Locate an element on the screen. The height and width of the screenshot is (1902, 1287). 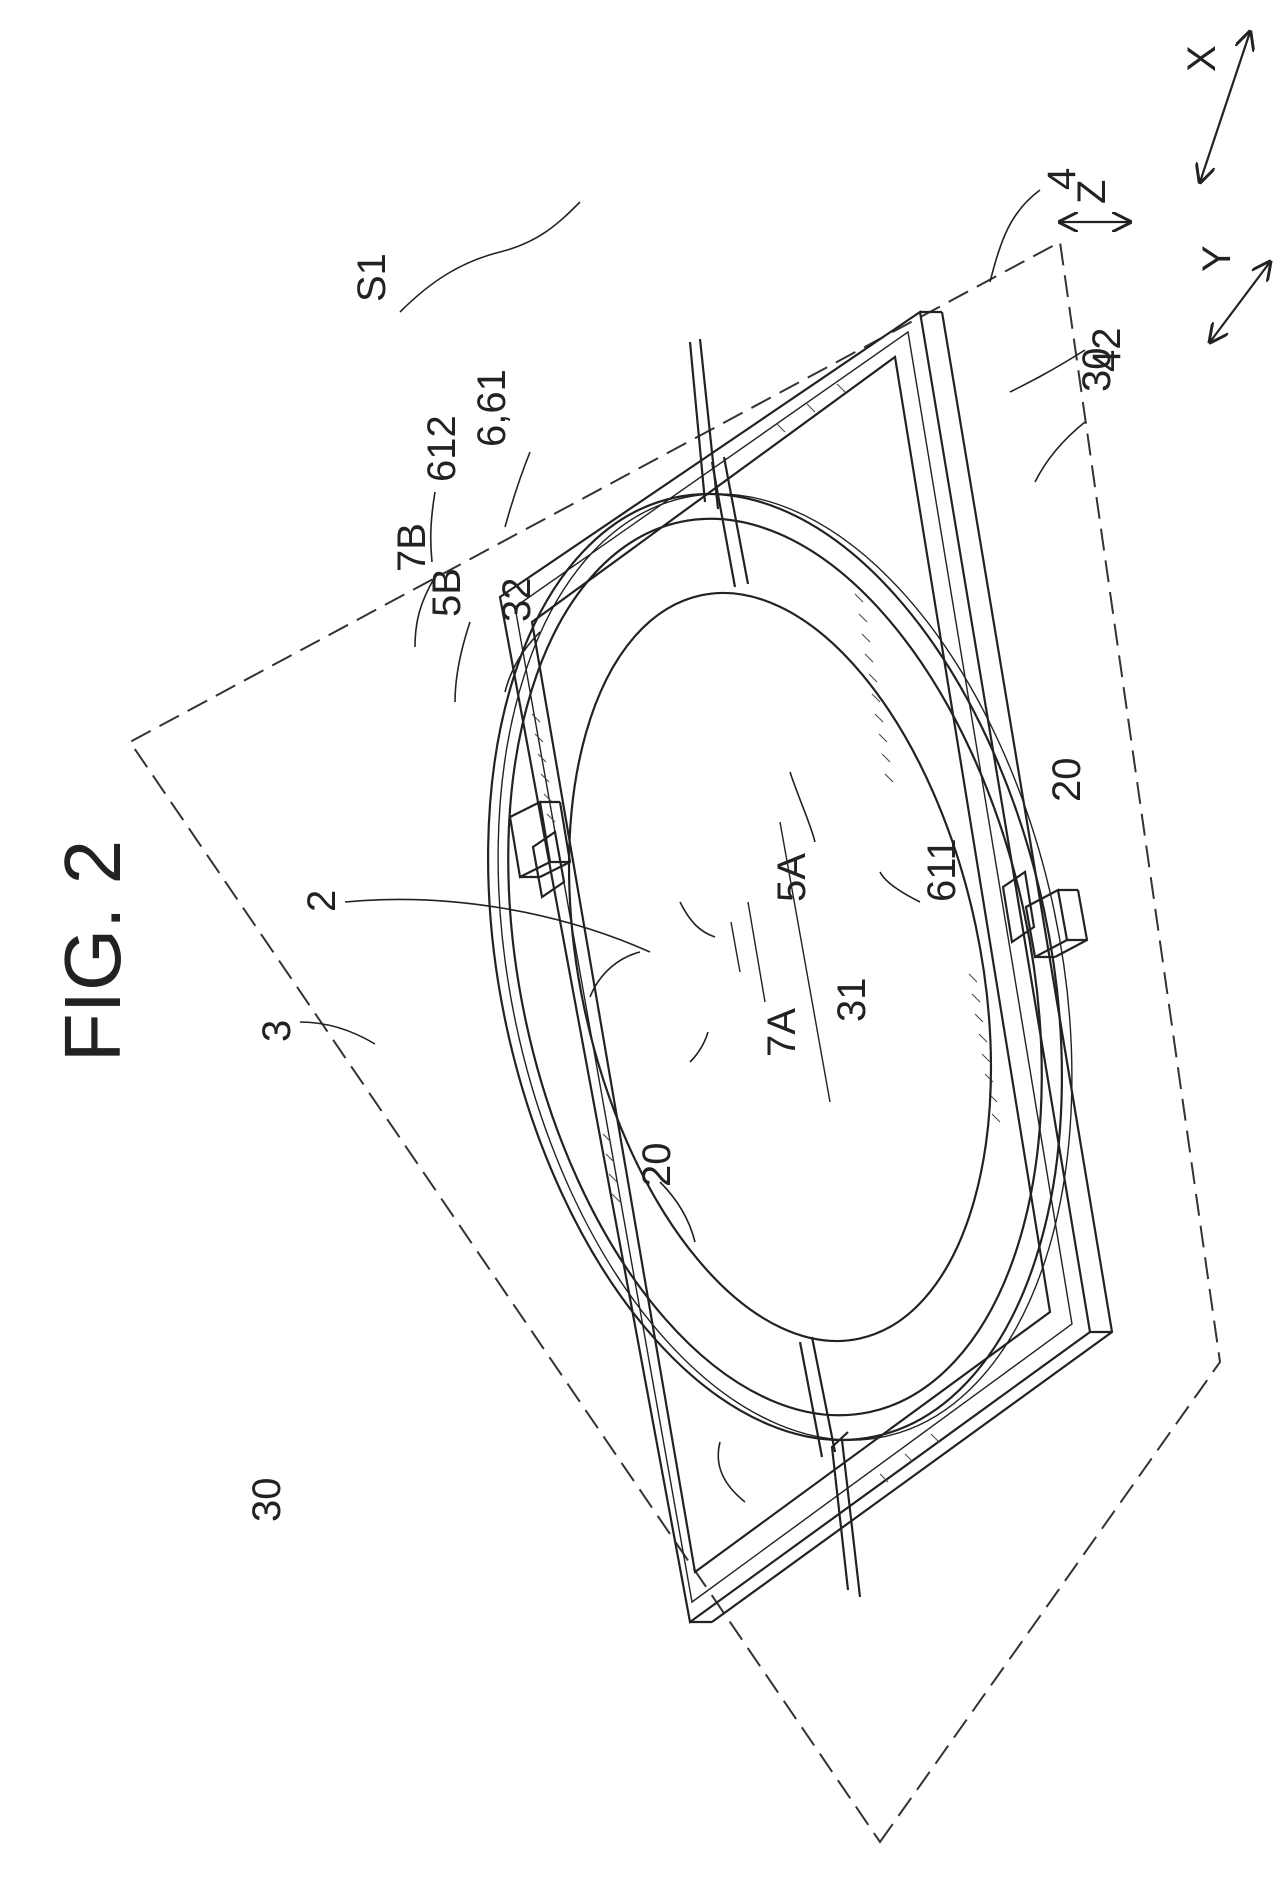
leader-30-right is located at coordinates (1060, 452).